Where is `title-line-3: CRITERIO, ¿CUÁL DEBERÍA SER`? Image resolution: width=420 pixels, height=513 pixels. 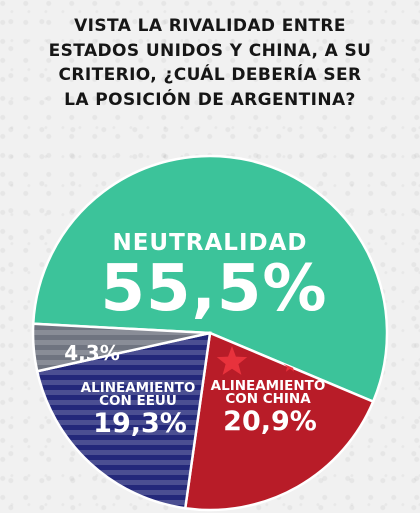
title-line-3: CRITERIO, ¿CUÁL DEBERÍA SER is located at coordinates (210, 75).